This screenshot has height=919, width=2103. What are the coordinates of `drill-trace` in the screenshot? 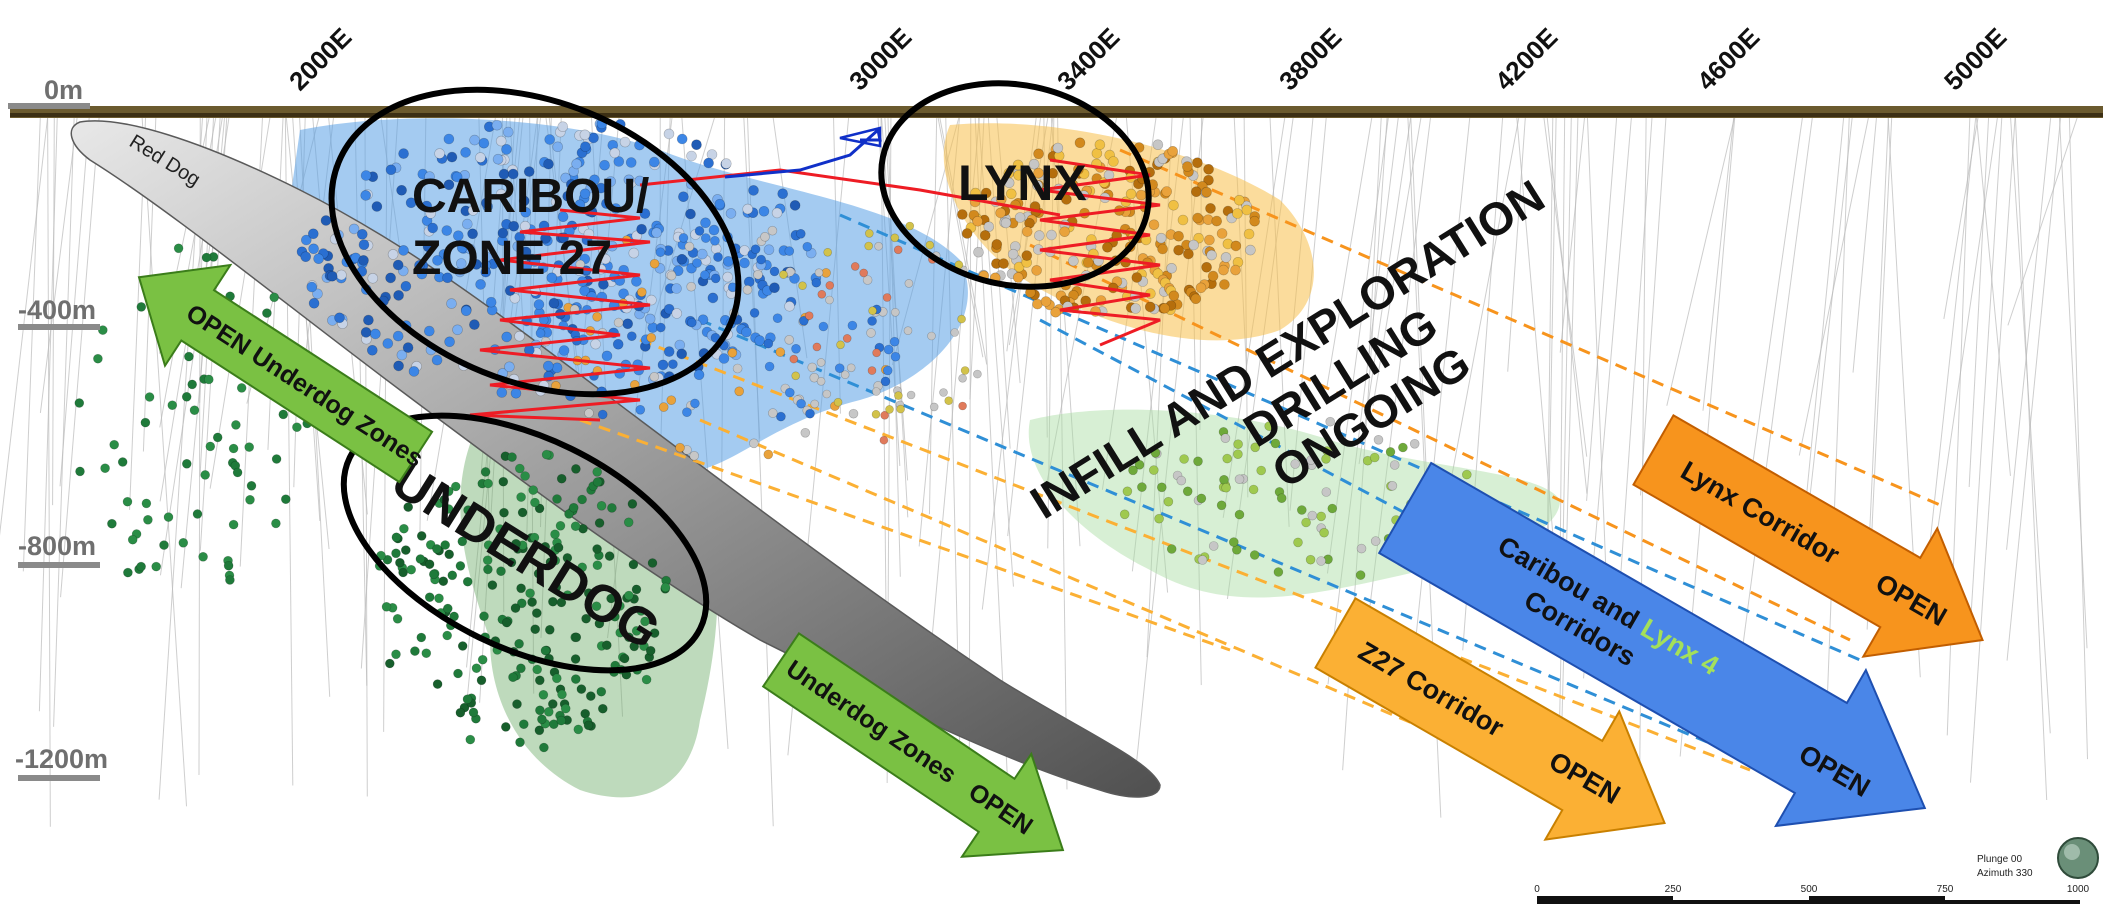 It's located at (1864, 245).